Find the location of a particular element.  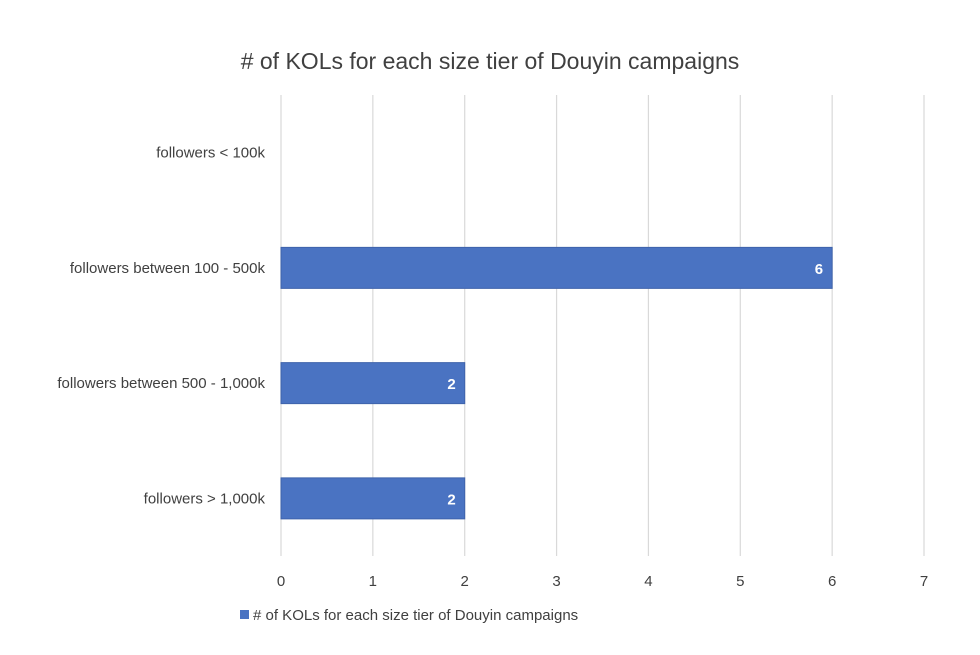

x-tick-label: 6 is located at coordinates (832, 581).